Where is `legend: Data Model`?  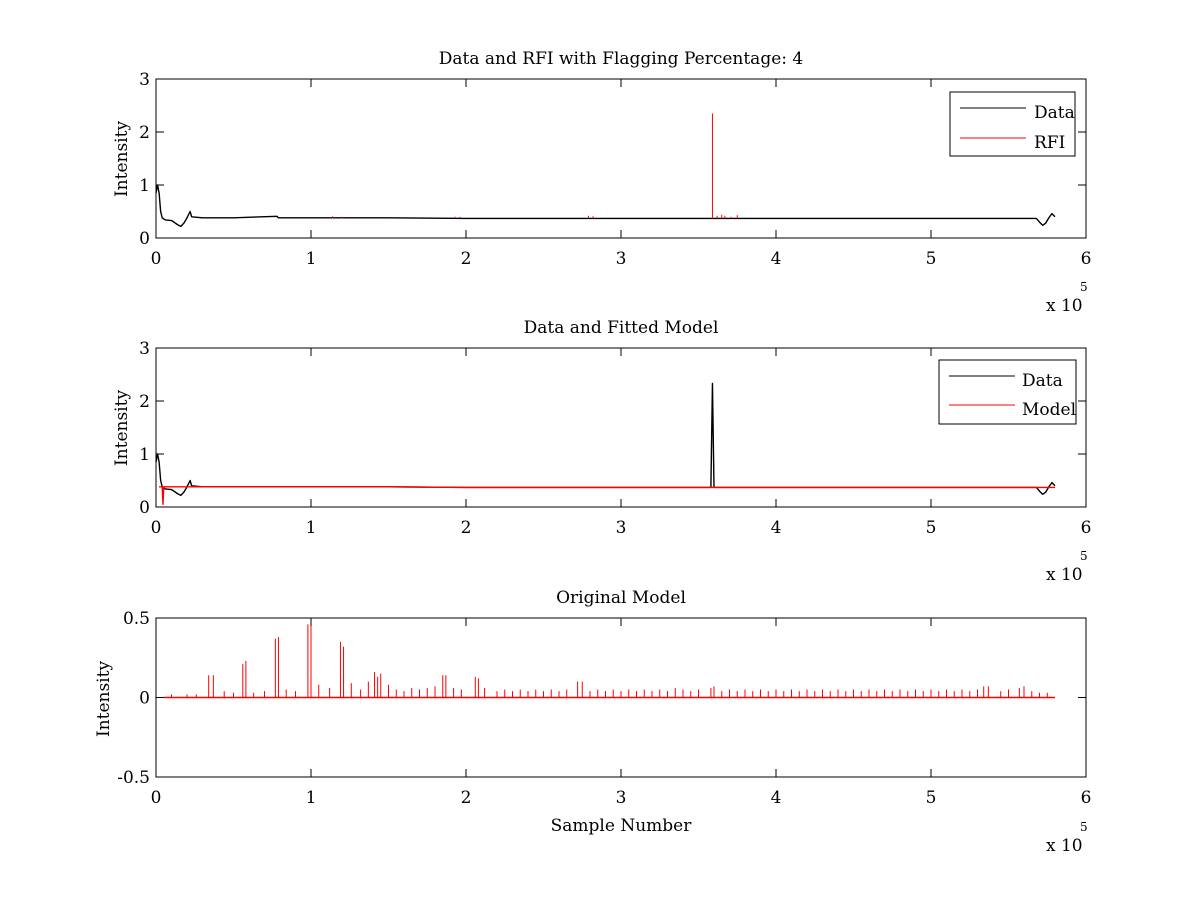 legend: Data Model is located at coordinates (1007, 392).